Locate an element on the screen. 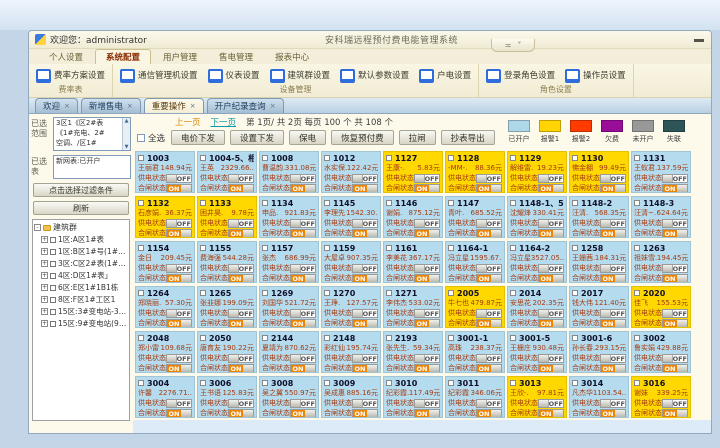  room-card: 1131 王蚁君. 137.59元 供电状态 OFF 合闸状态 ON is located at coordinates (661, 172).